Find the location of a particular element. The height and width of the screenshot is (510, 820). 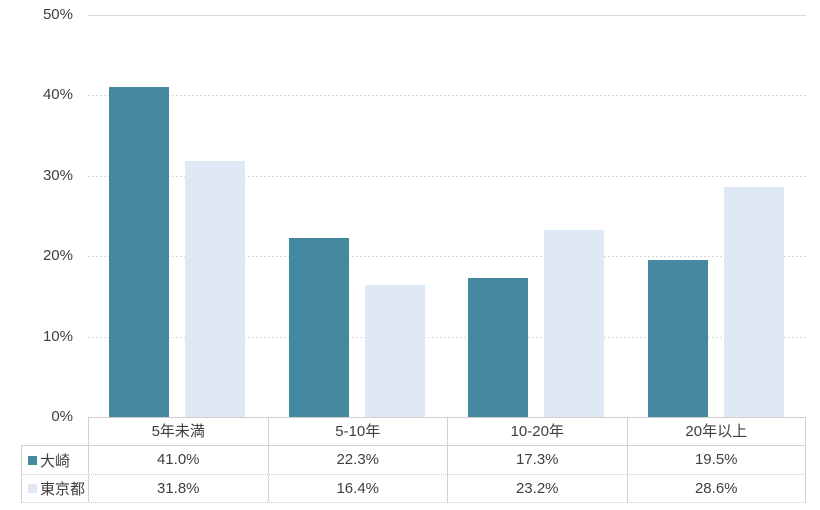

legend-cell-osaki: 大崎 is located at coordinates (54, 460).